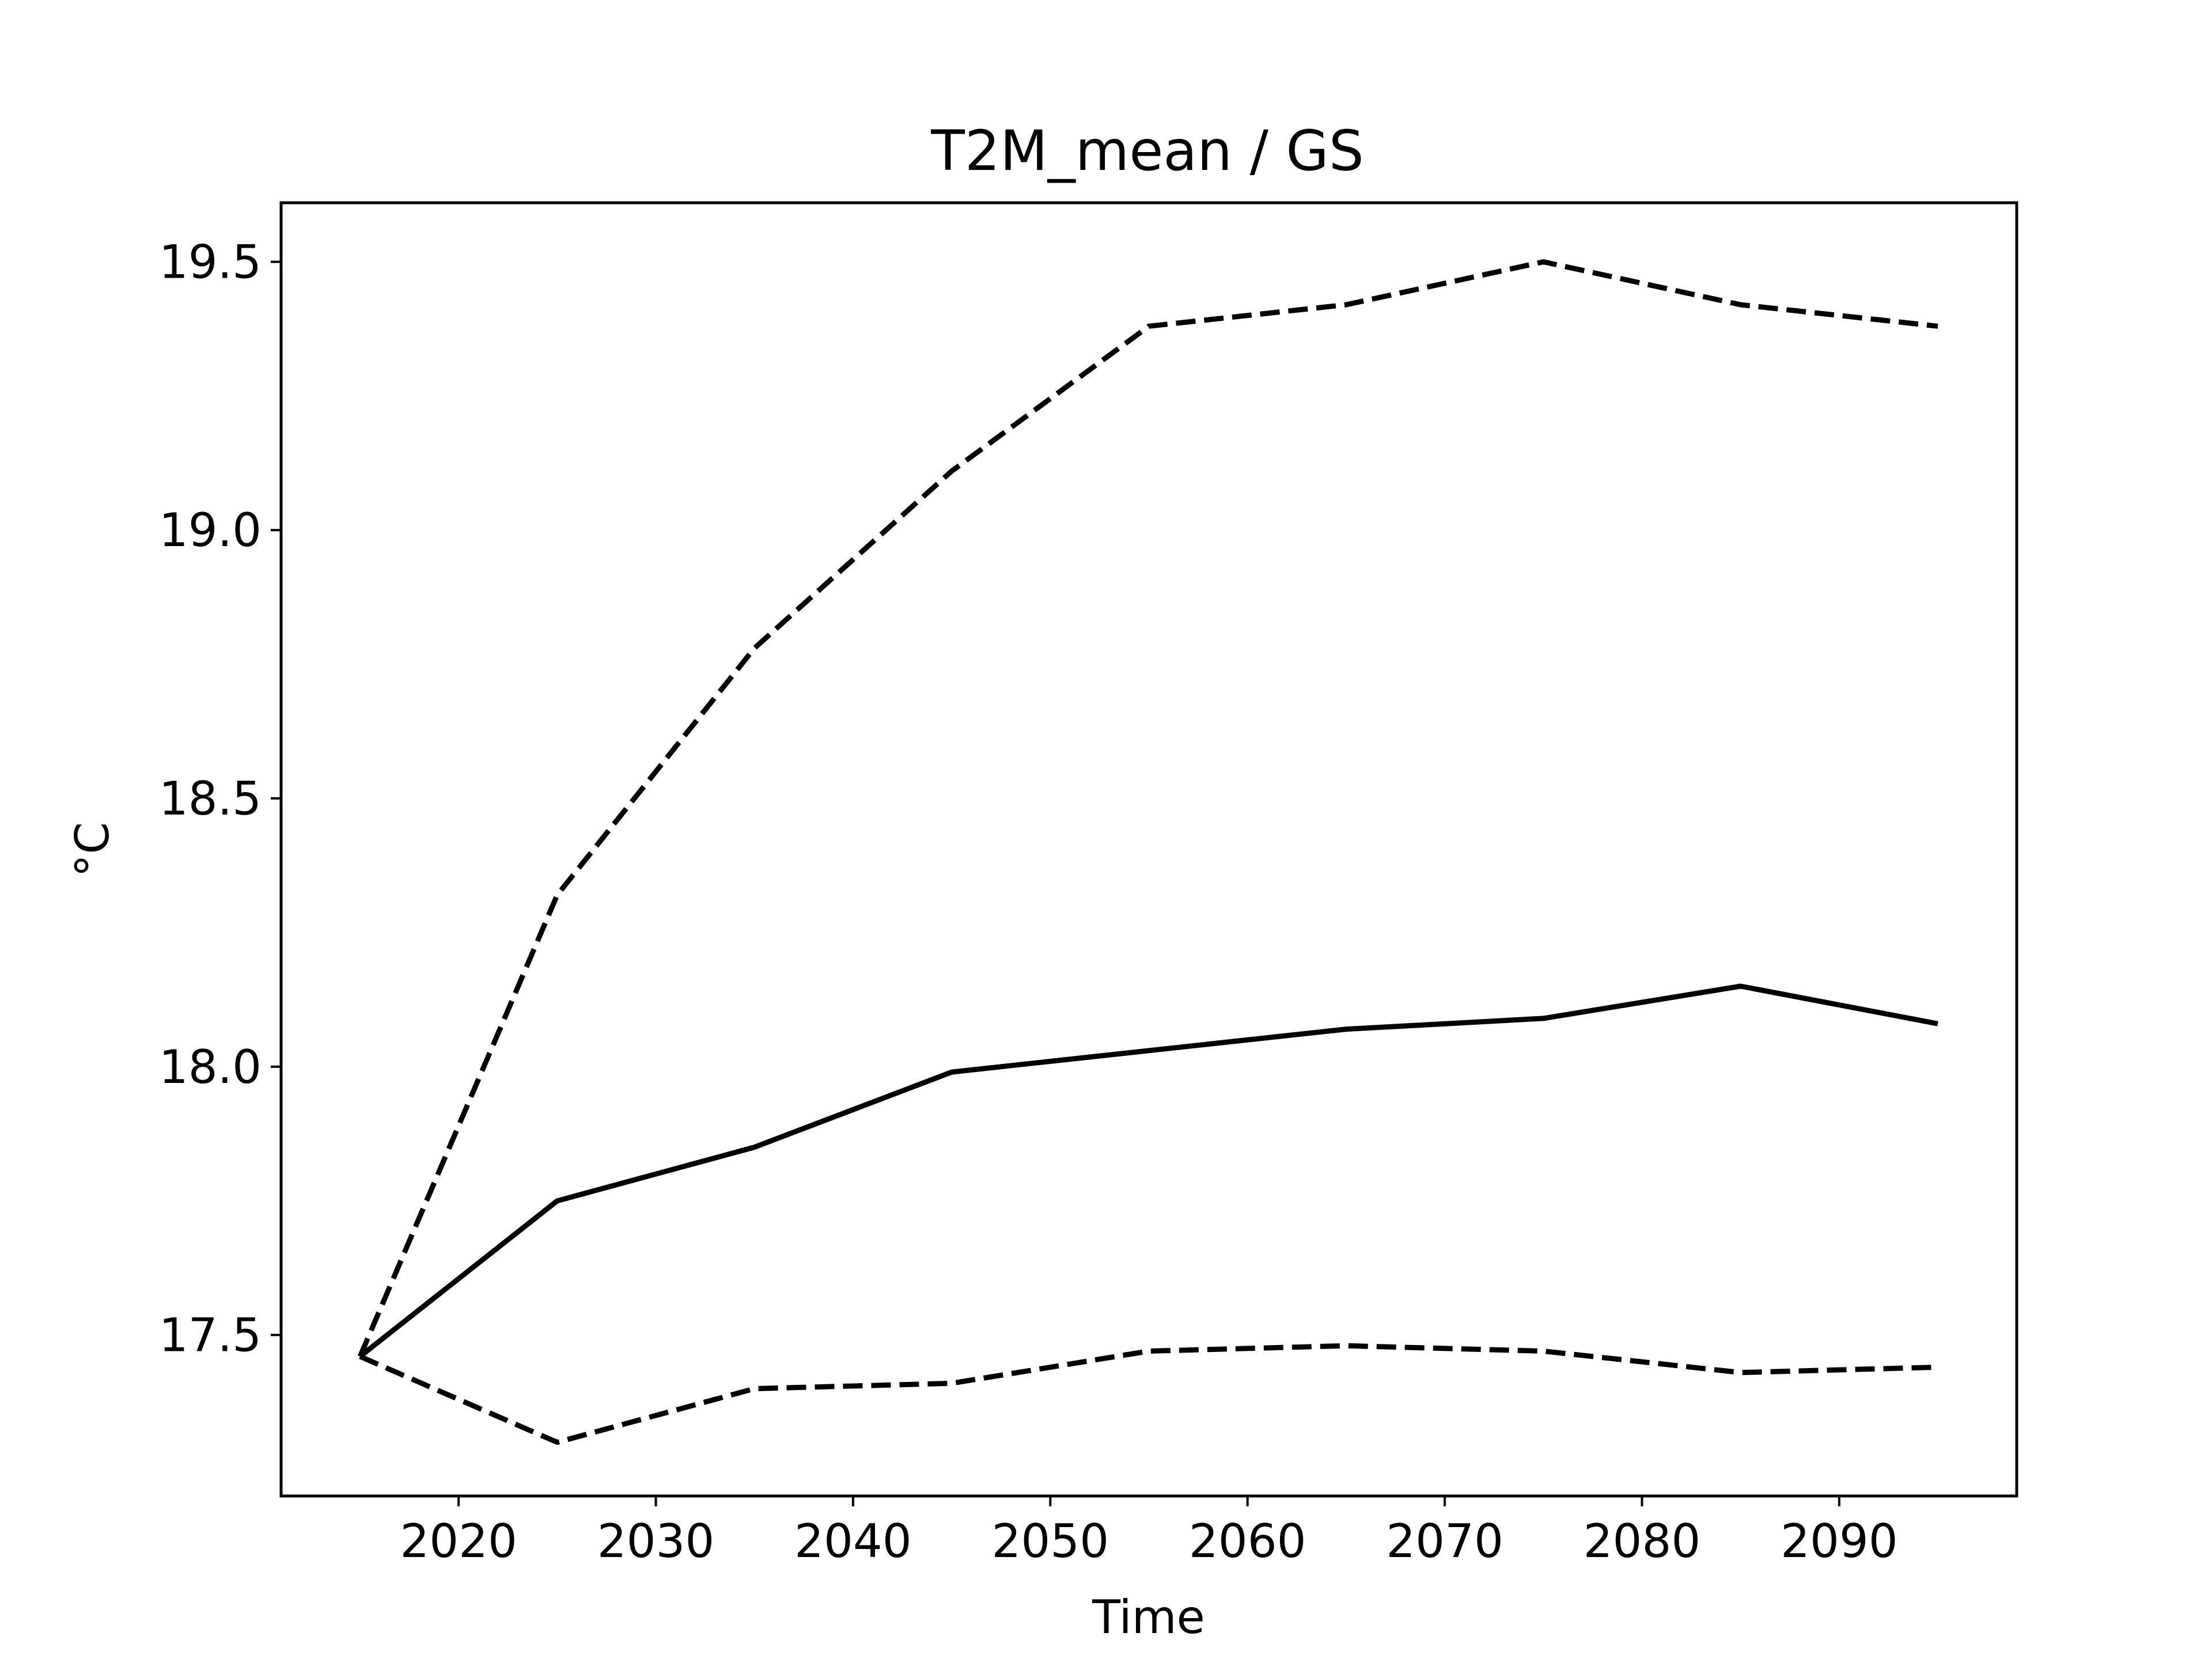 Image resolution: width=2212 pixels, height=1659 pixels. I want to click on x-tick-label: 2090, so click(1839, 1541).